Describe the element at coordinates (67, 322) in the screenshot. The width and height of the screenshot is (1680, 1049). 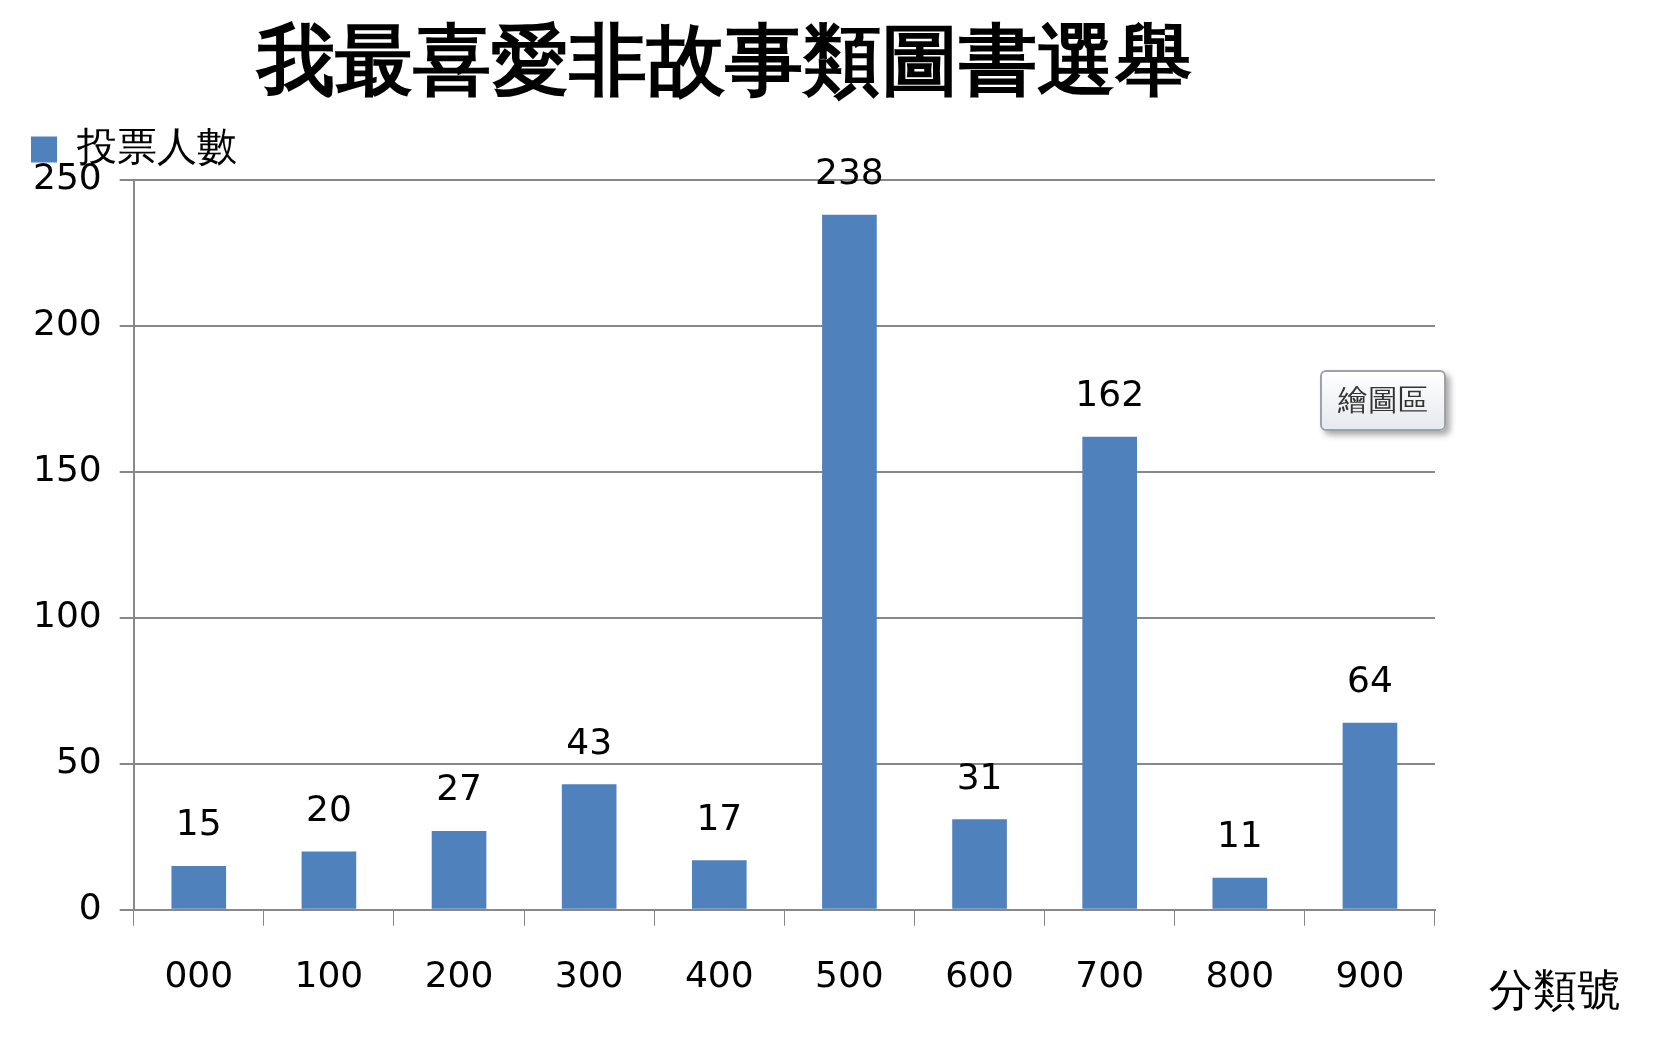
I see `y-tick-label: 200` at that location.